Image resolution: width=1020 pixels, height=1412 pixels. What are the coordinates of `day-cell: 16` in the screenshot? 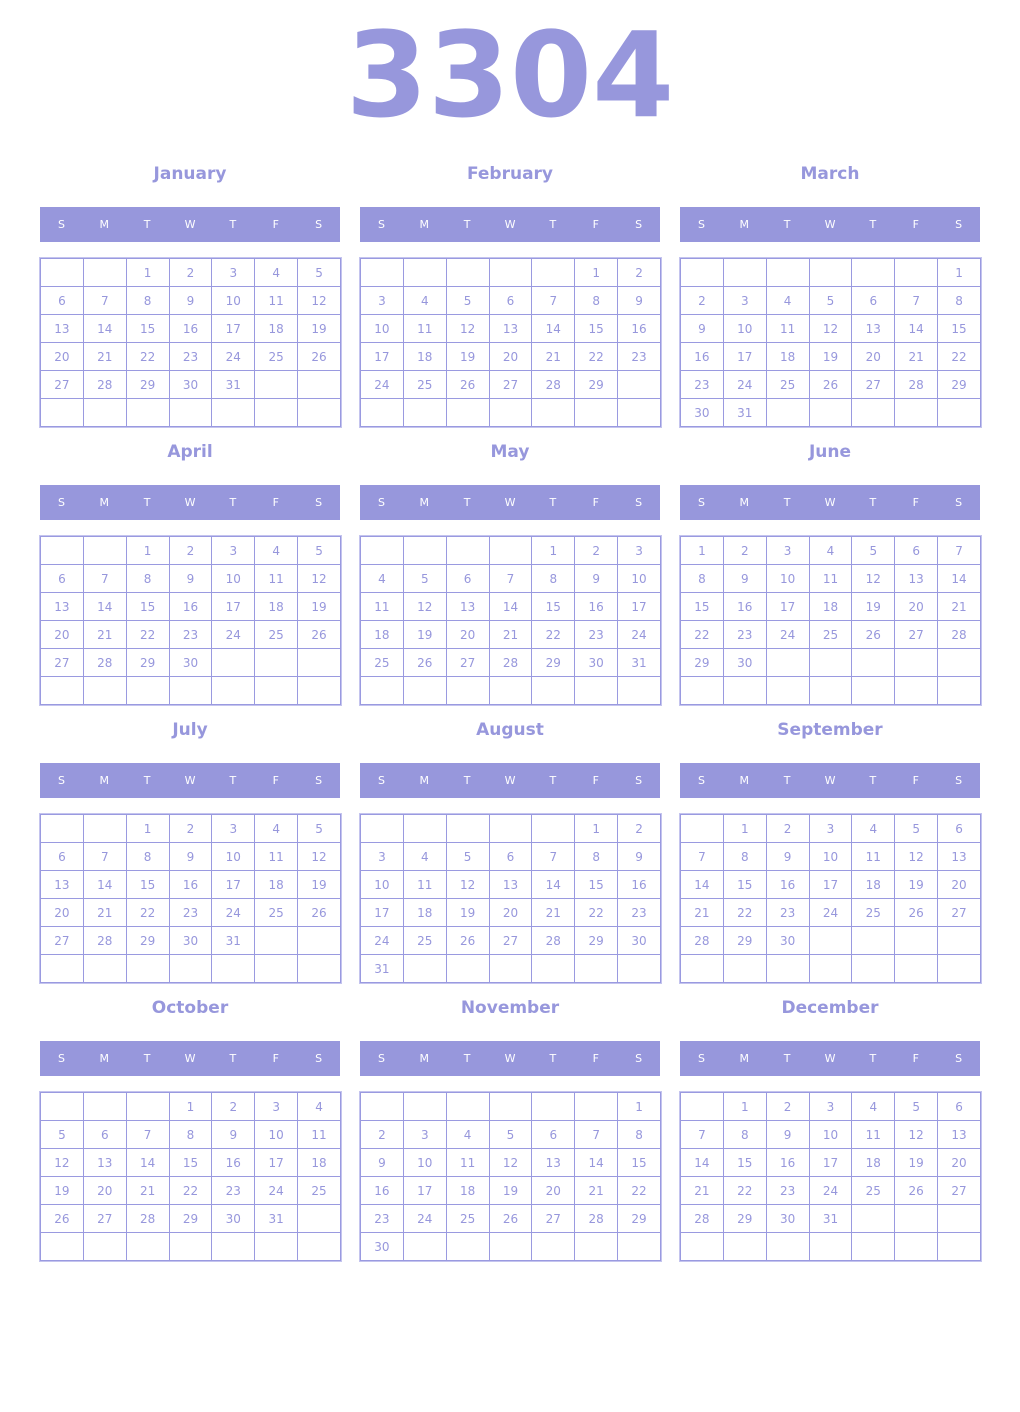 It's located at (382, 1190).